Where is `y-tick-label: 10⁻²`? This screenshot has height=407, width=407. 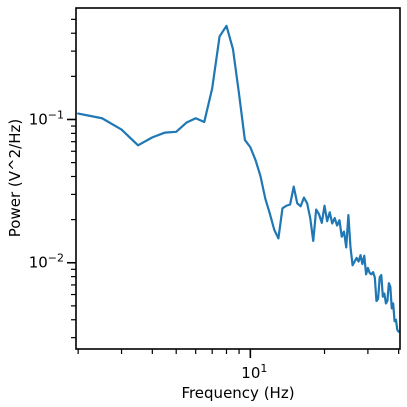
y-tick-label: 10⁻² is located at coordinates (46, 262).